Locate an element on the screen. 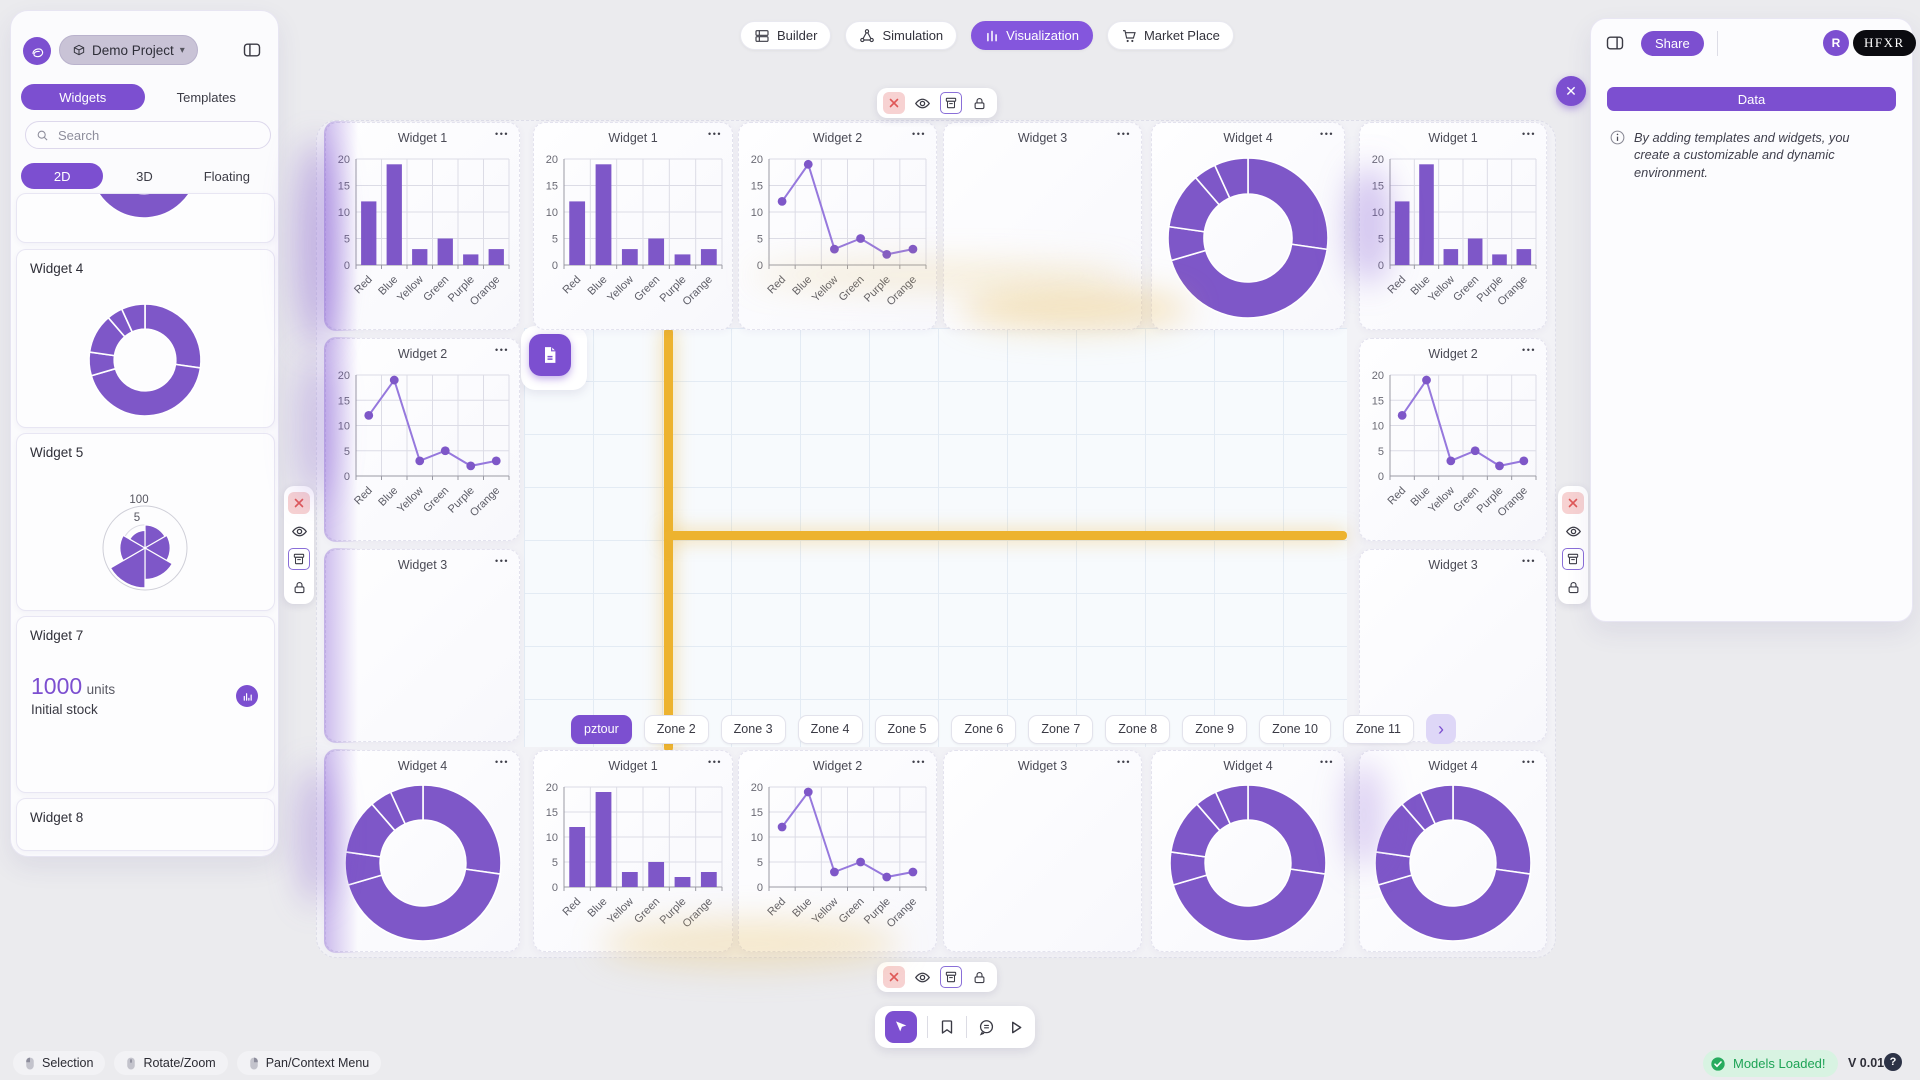 Image resolution: width=1920 pixels, height=1080 pixels. tab-2d: 2D is located at coordinates (62, 176).